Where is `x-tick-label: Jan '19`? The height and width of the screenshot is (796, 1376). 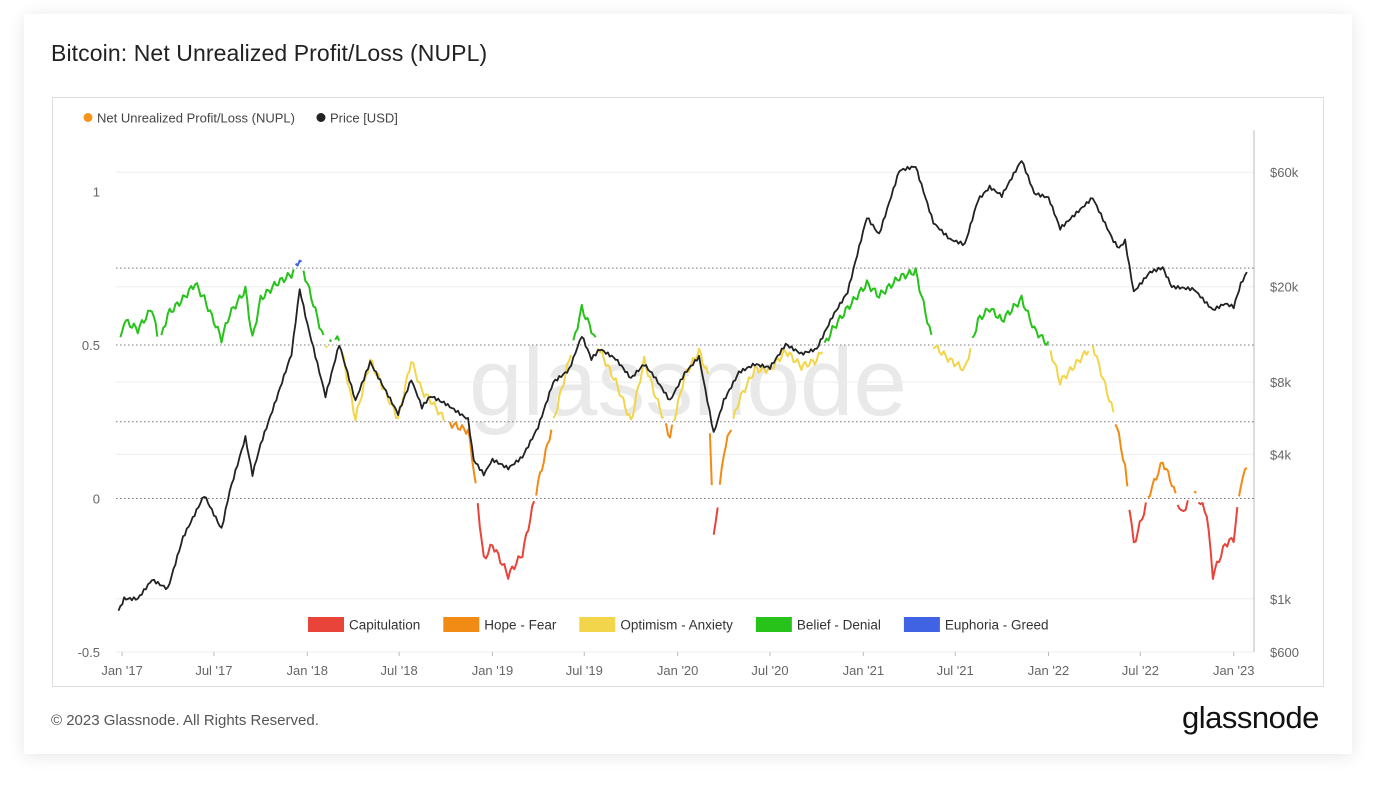
x-tick-label: Jan '19 is located at coordinates (493, 670).